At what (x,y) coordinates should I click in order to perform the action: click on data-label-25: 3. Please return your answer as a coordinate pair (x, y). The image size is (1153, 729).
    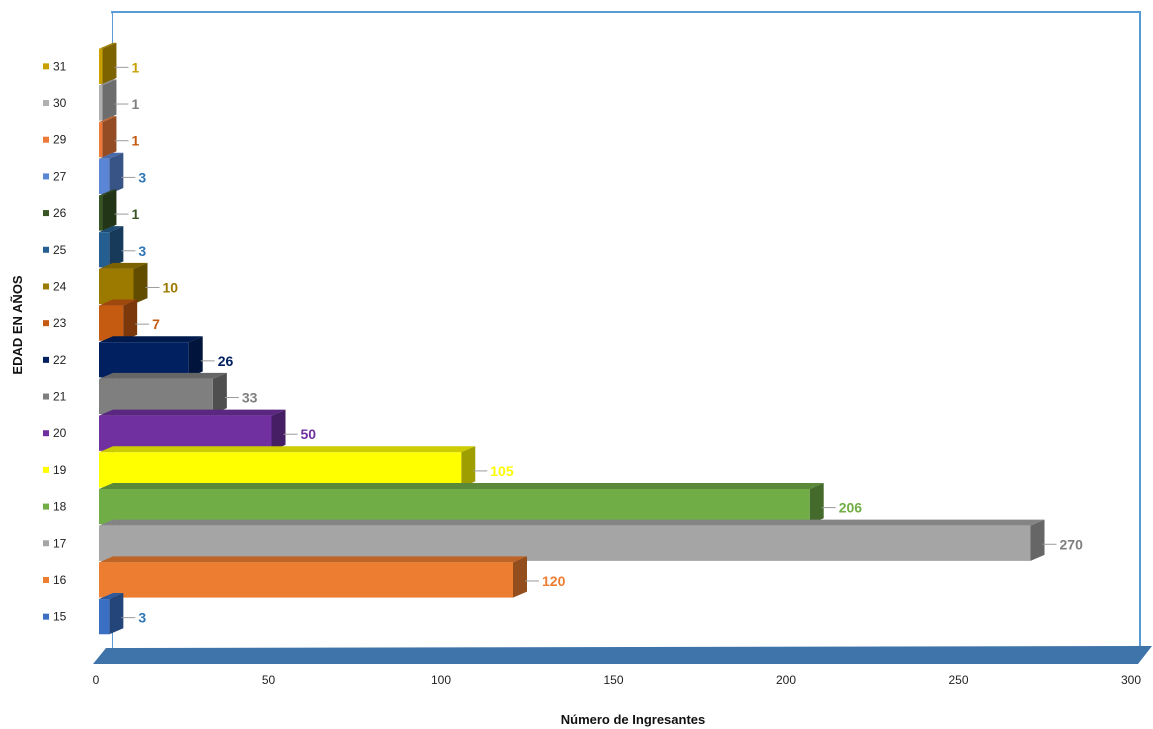
    Looking at the image, I should click on (142, 251).